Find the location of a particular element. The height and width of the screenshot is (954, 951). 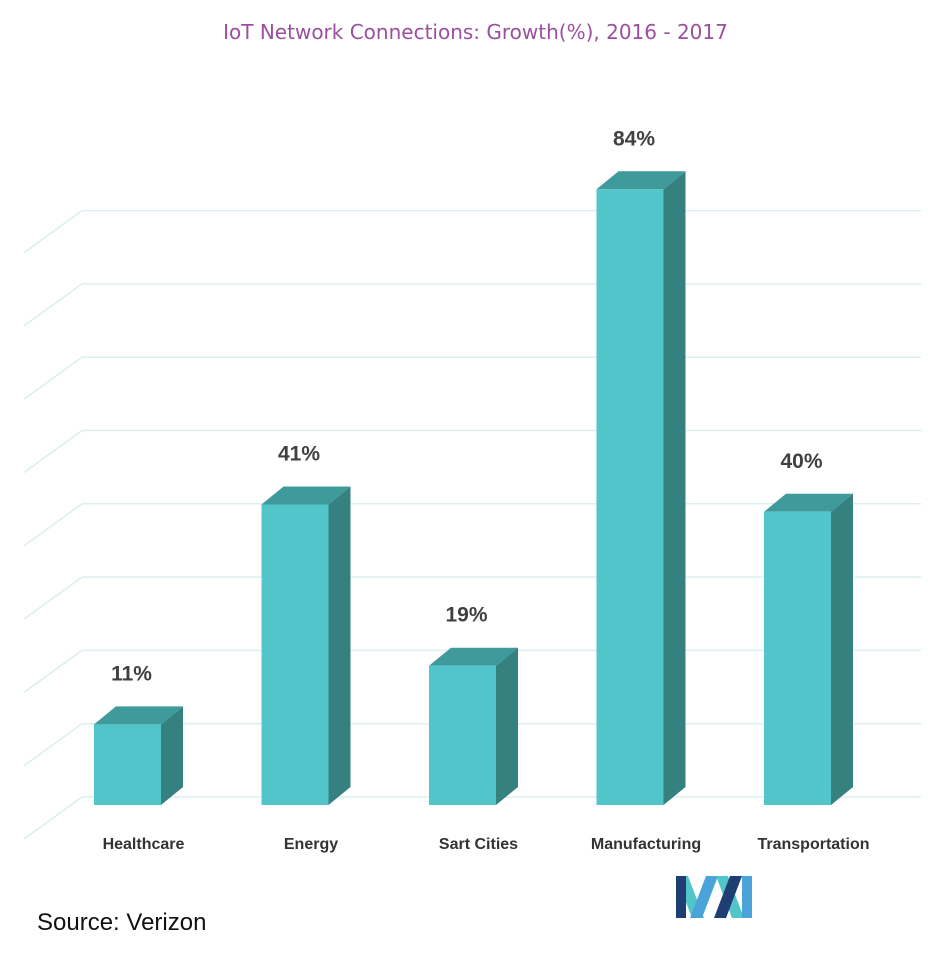

bar-value-label: 40% is located at coordinates (801, 461).